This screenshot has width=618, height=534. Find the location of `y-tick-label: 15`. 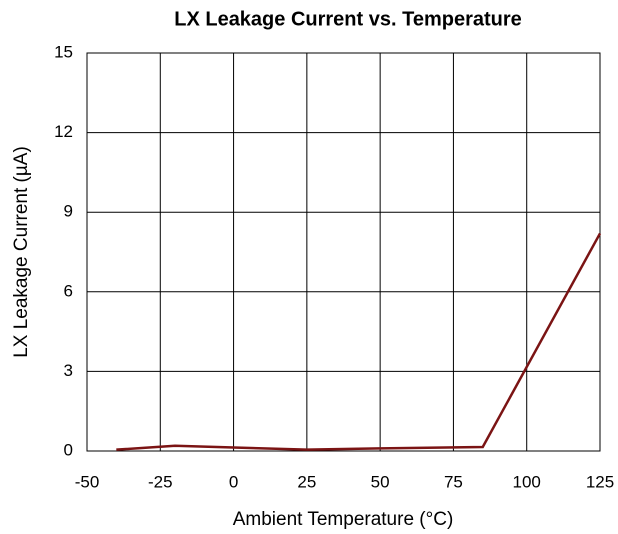

y-tick-label: 15 is located at coordinates (63, 51).